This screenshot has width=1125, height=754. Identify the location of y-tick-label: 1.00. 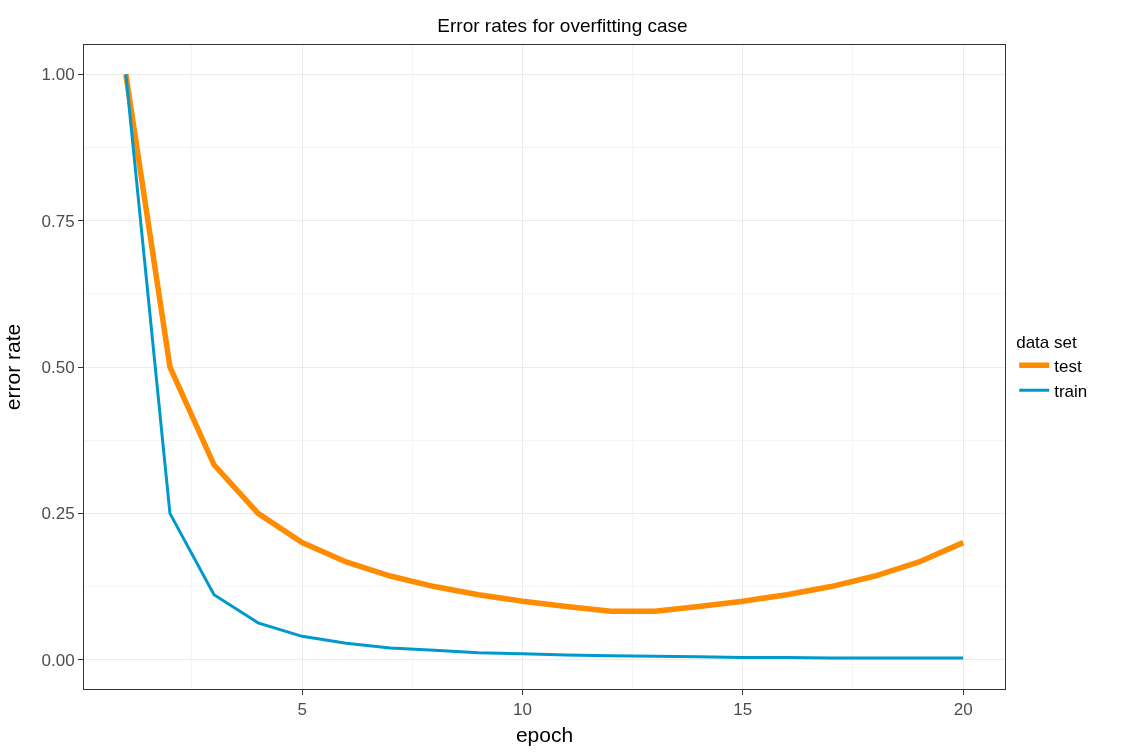
(58, 75).